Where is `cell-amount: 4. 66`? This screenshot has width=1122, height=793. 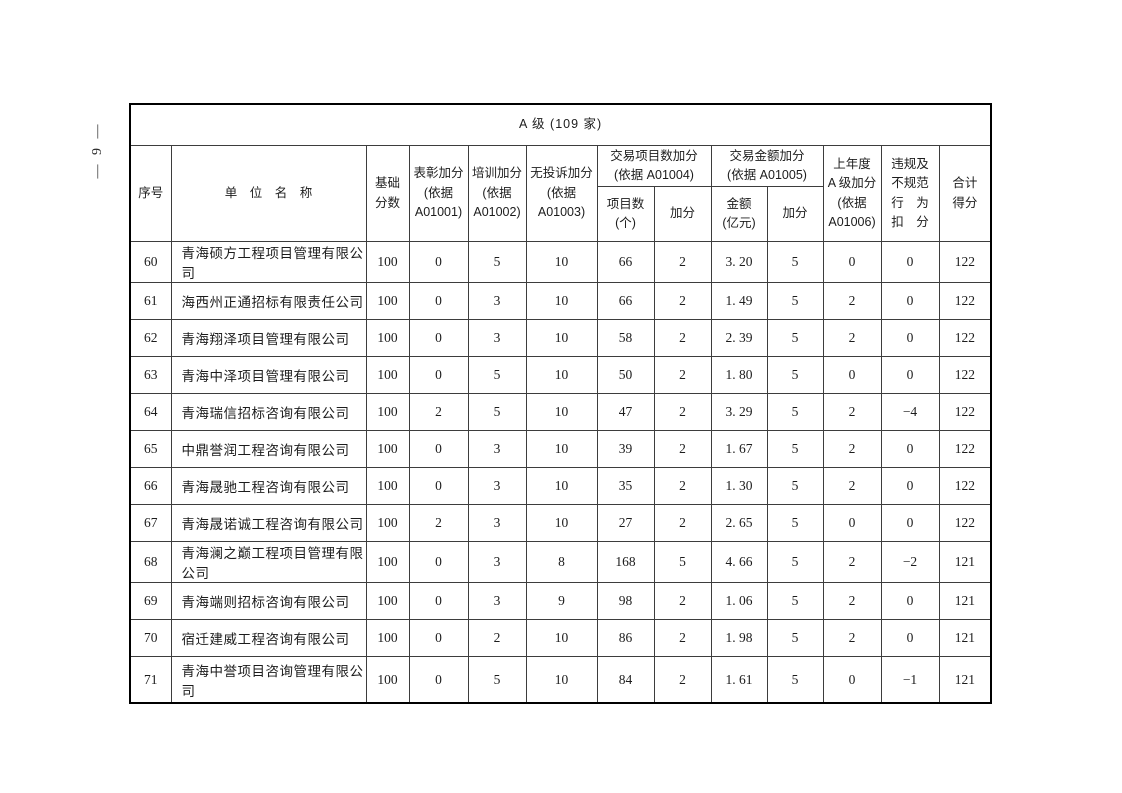 cell-amount: 4. 66 is located at coordinates (739, 562).